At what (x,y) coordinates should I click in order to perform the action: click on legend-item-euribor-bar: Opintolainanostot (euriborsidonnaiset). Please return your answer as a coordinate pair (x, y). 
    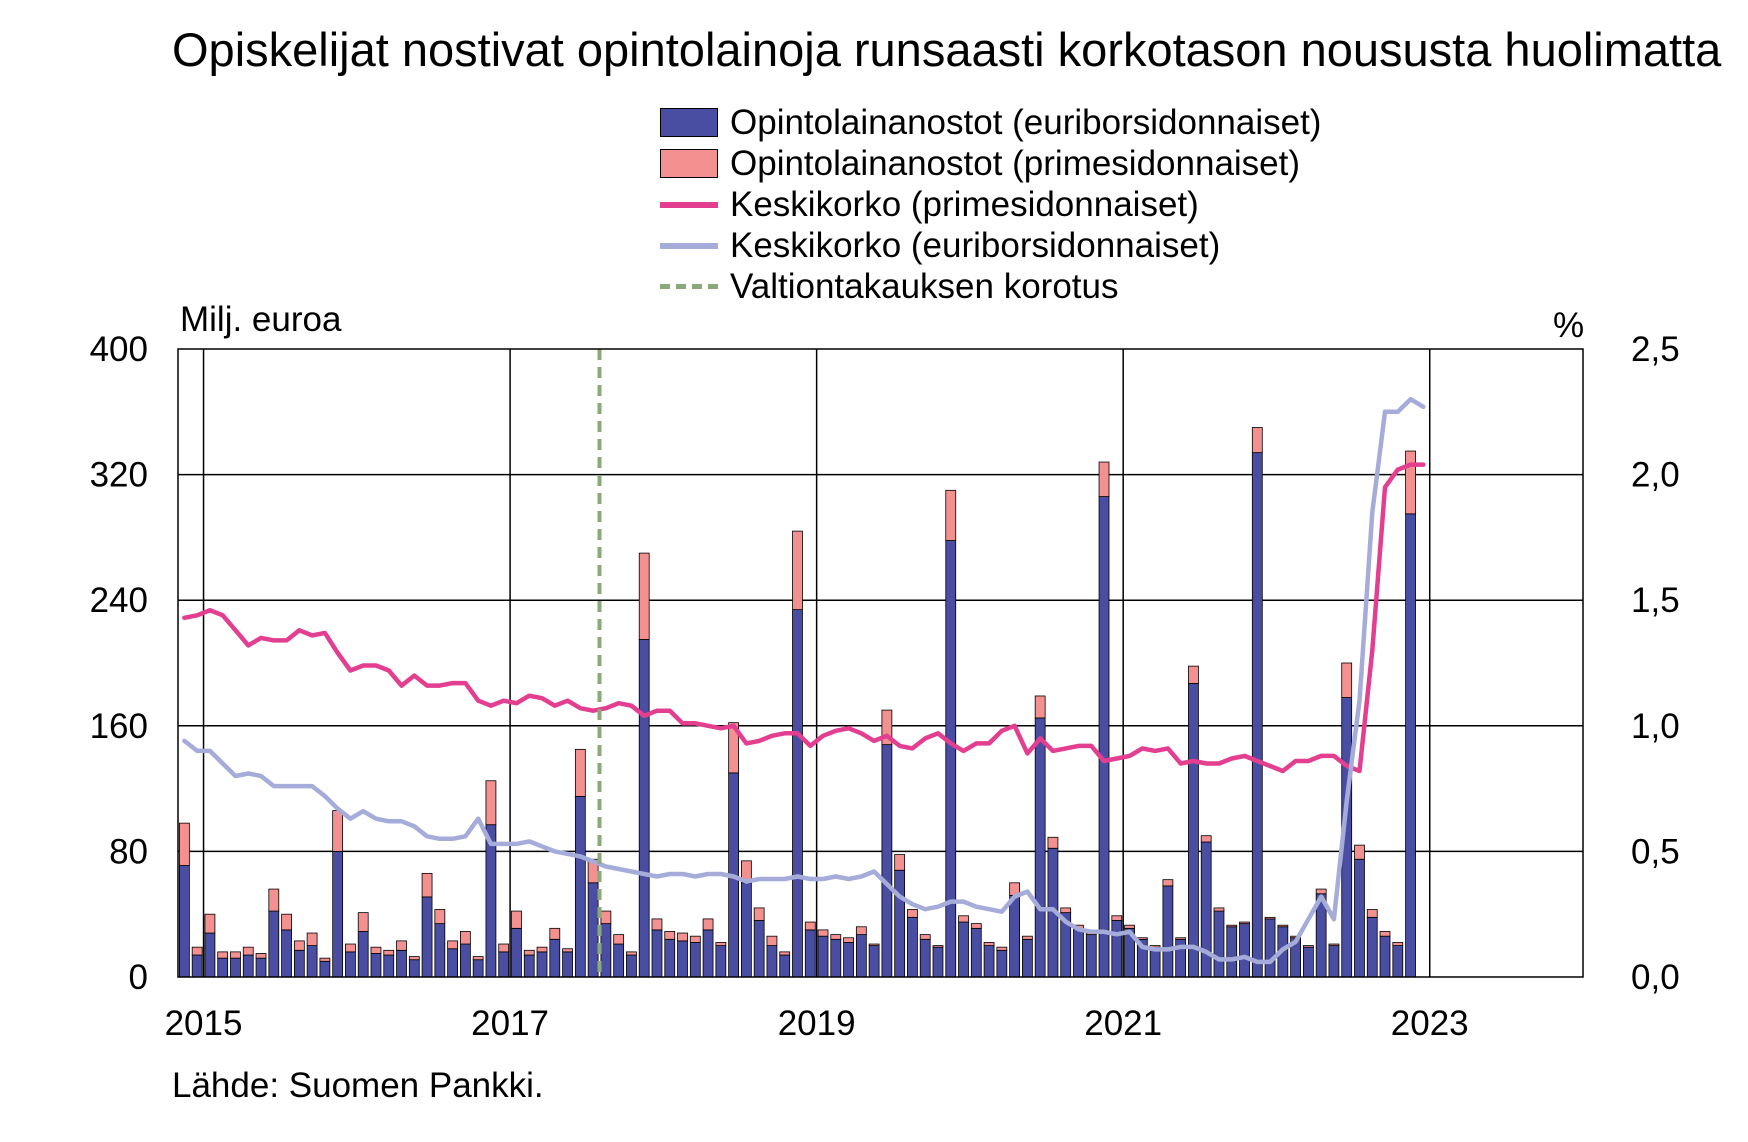
    Looking at the image, I should click on (990, 122).